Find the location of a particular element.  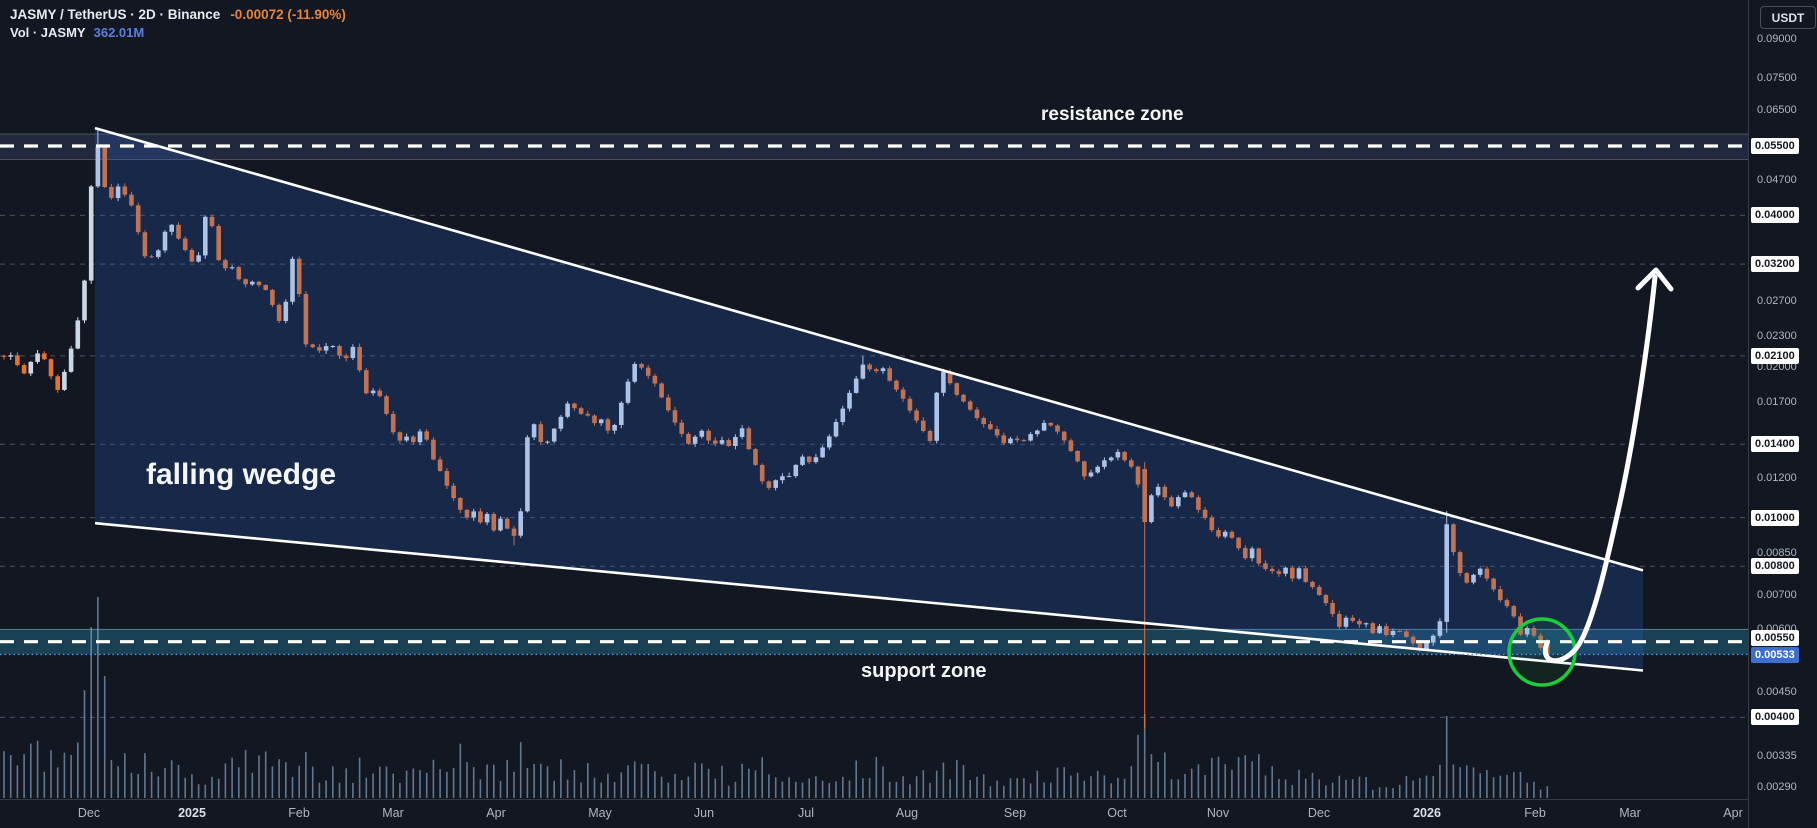

time-tick-label: Sep is located at coordinates (1015, 813).